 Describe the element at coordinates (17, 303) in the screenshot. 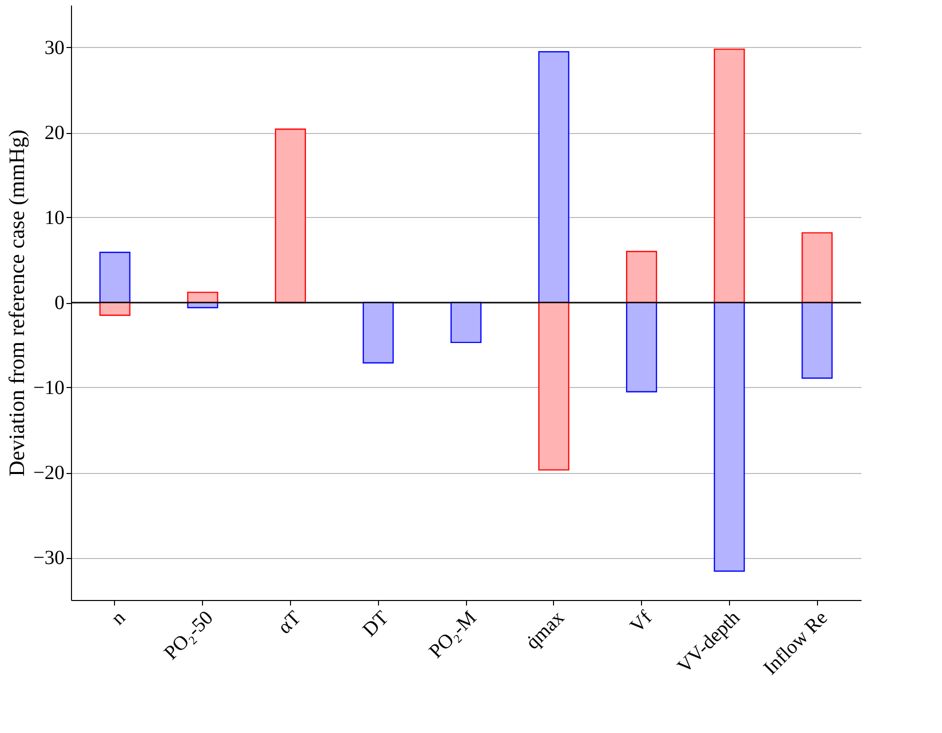

I see `y-axis-title: Deviation from reference case (mmHg)` at that location.